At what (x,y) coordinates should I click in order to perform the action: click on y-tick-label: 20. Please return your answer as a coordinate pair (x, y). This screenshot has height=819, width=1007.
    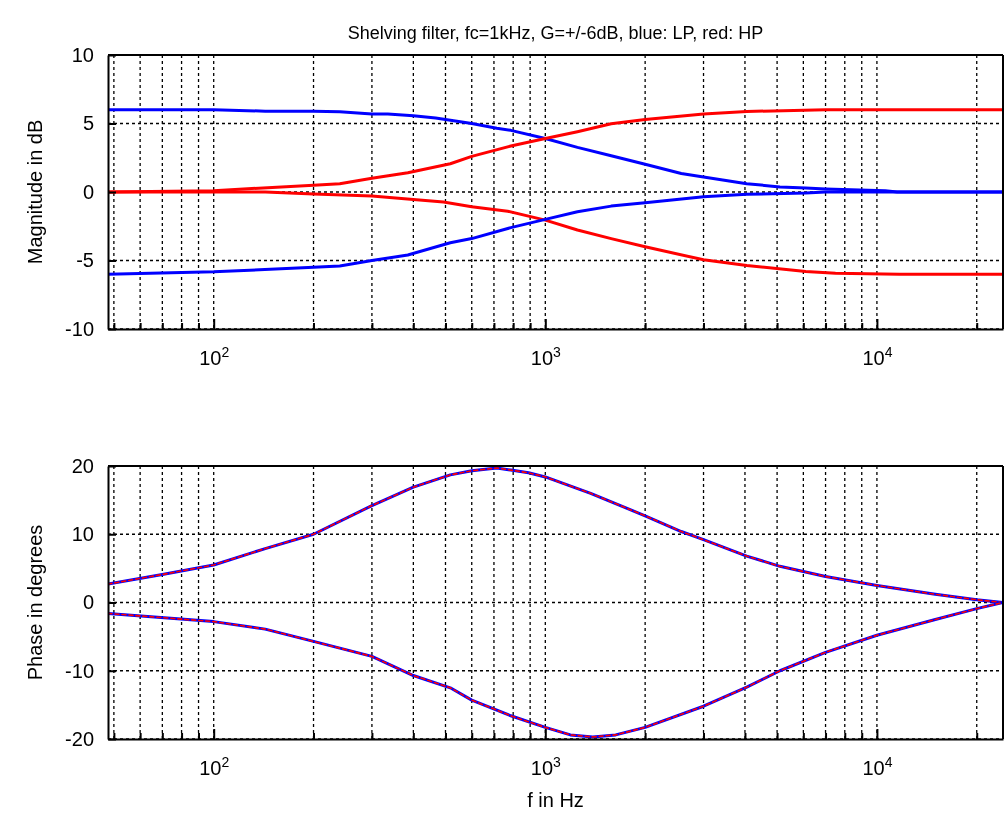
    Looking at the image, I should click on (82, 465).